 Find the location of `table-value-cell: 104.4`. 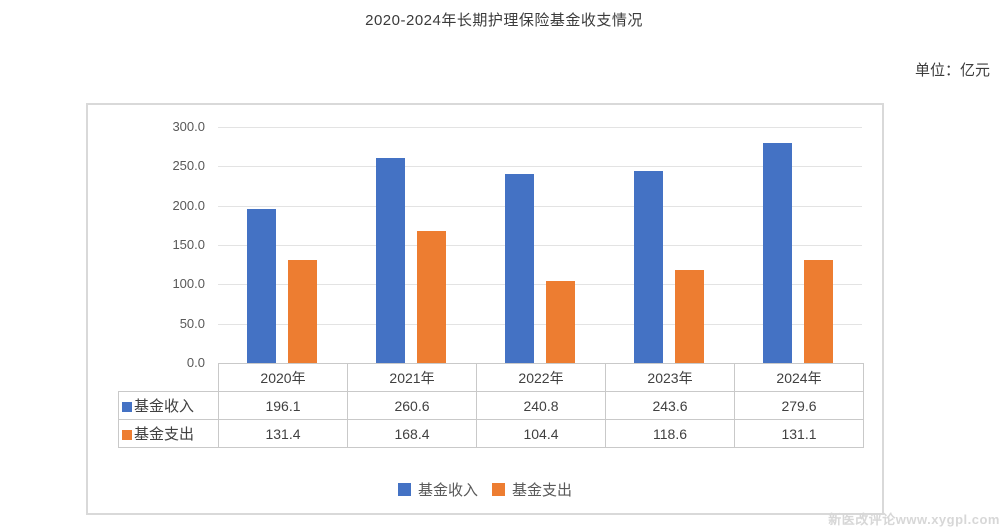

table-value-cell: 104.4 is located at coordinates (541, 433).